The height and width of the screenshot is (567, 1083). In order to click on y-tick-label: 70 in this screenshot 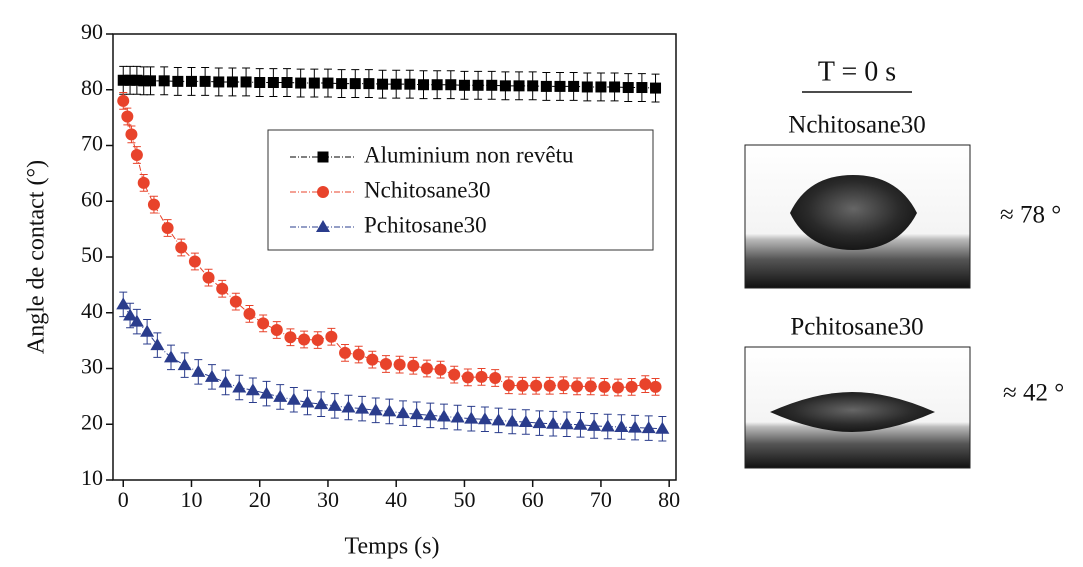, I will do `click(92, 143)`.